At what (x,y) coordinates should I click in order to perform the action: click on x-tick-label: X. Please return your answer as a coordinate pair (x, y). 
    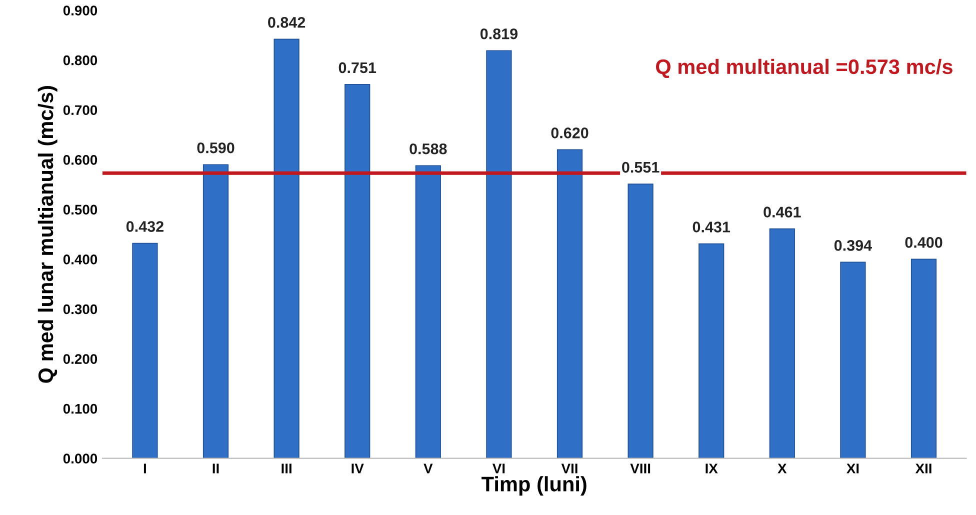
    Looking at the image, I should click on (782, 469).